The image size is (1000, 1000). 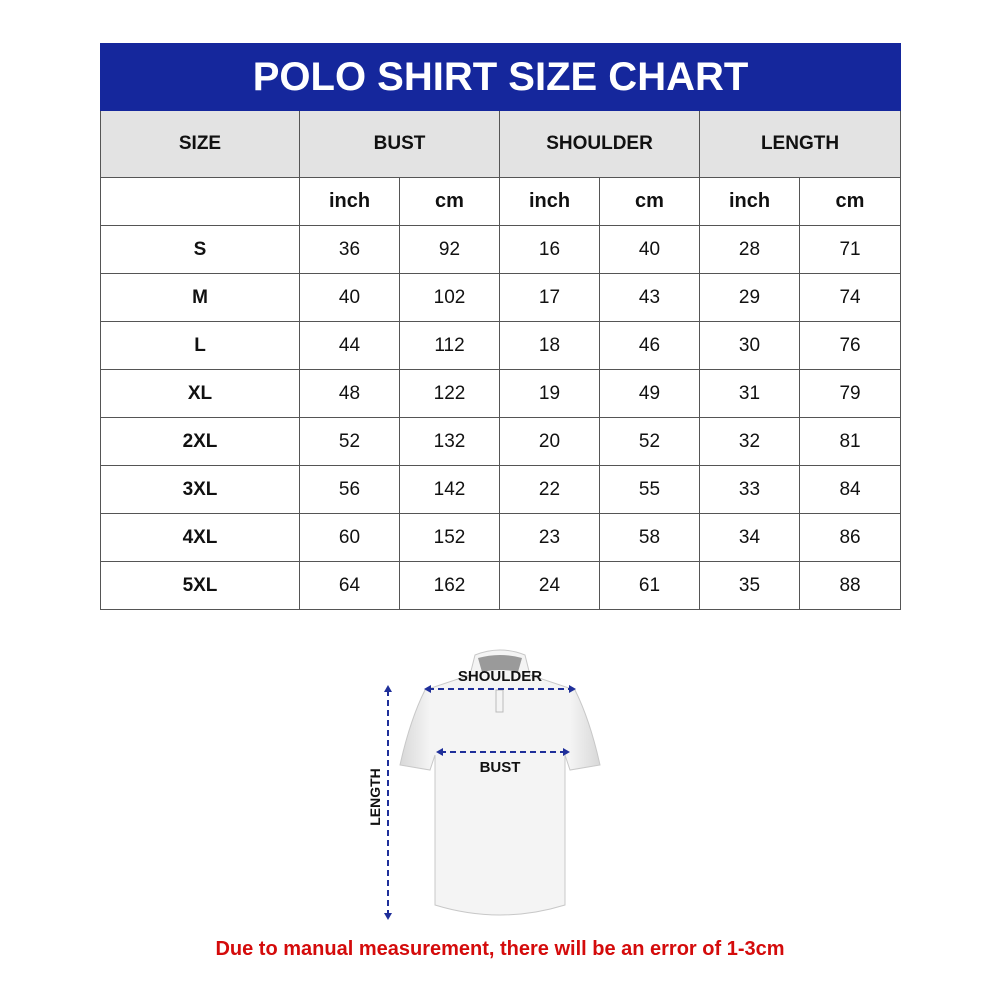 I want to click on value-cell: 64, so click(x=349, y=585).